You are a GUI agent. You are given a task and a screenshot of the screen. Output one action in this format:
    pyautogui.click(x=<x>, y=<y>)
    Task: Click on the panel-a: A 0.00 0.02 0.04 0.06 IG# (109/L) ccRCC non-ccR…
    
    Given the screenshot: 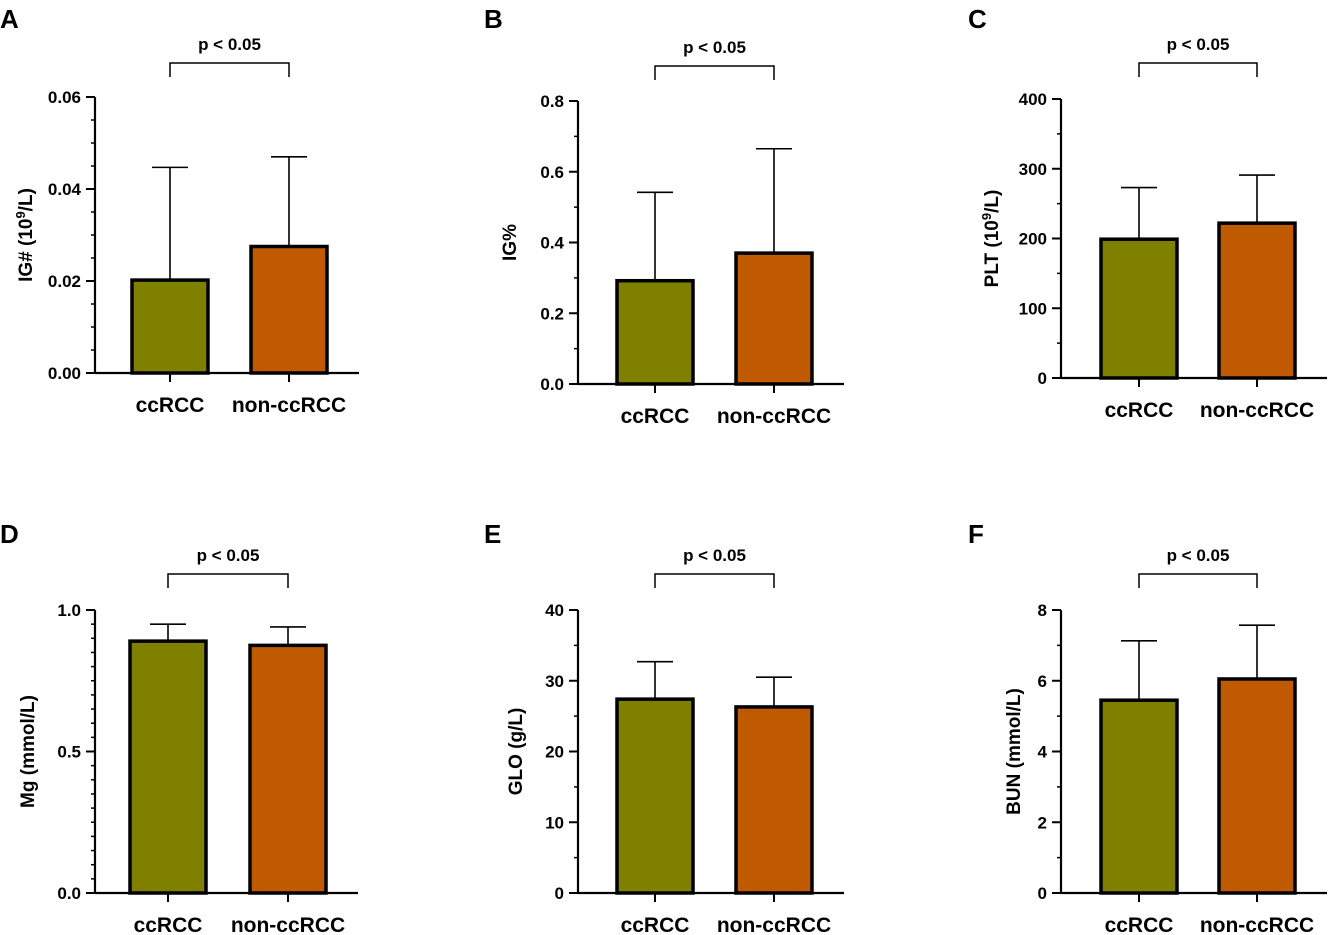 What is the action you would take?
    pyautogui.click(x=179, y=210)
    